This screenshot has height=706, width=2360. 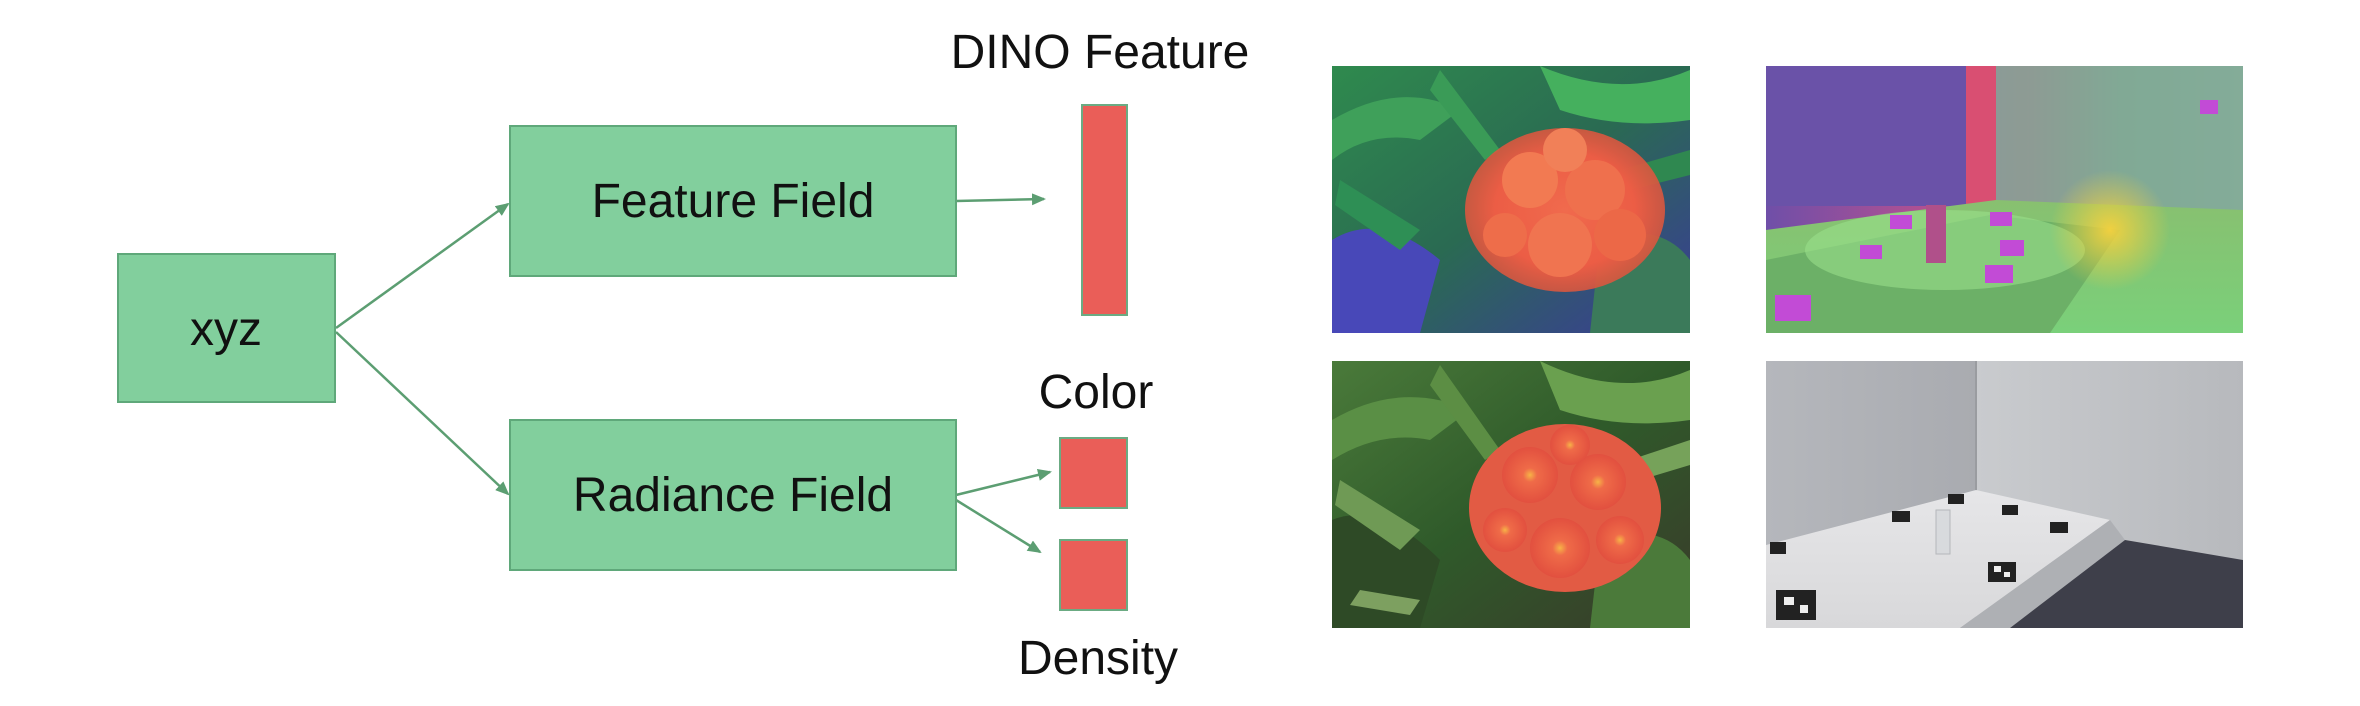 I want to click on xyz-label: xyz, so click(x=226, y=329).